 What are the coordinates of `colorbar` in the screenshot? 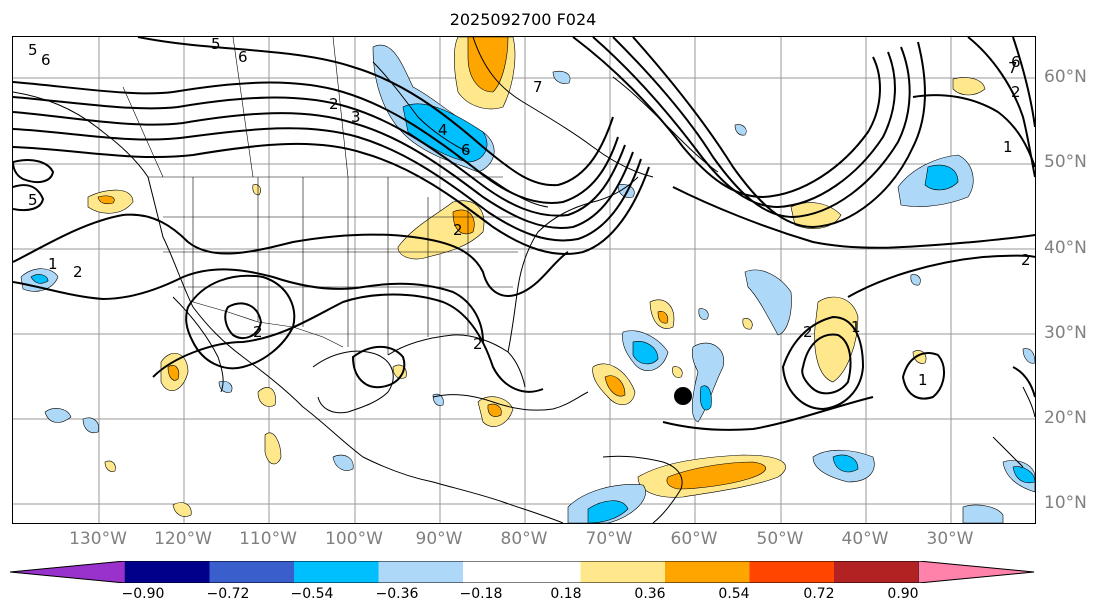 It's located at (522, 572).